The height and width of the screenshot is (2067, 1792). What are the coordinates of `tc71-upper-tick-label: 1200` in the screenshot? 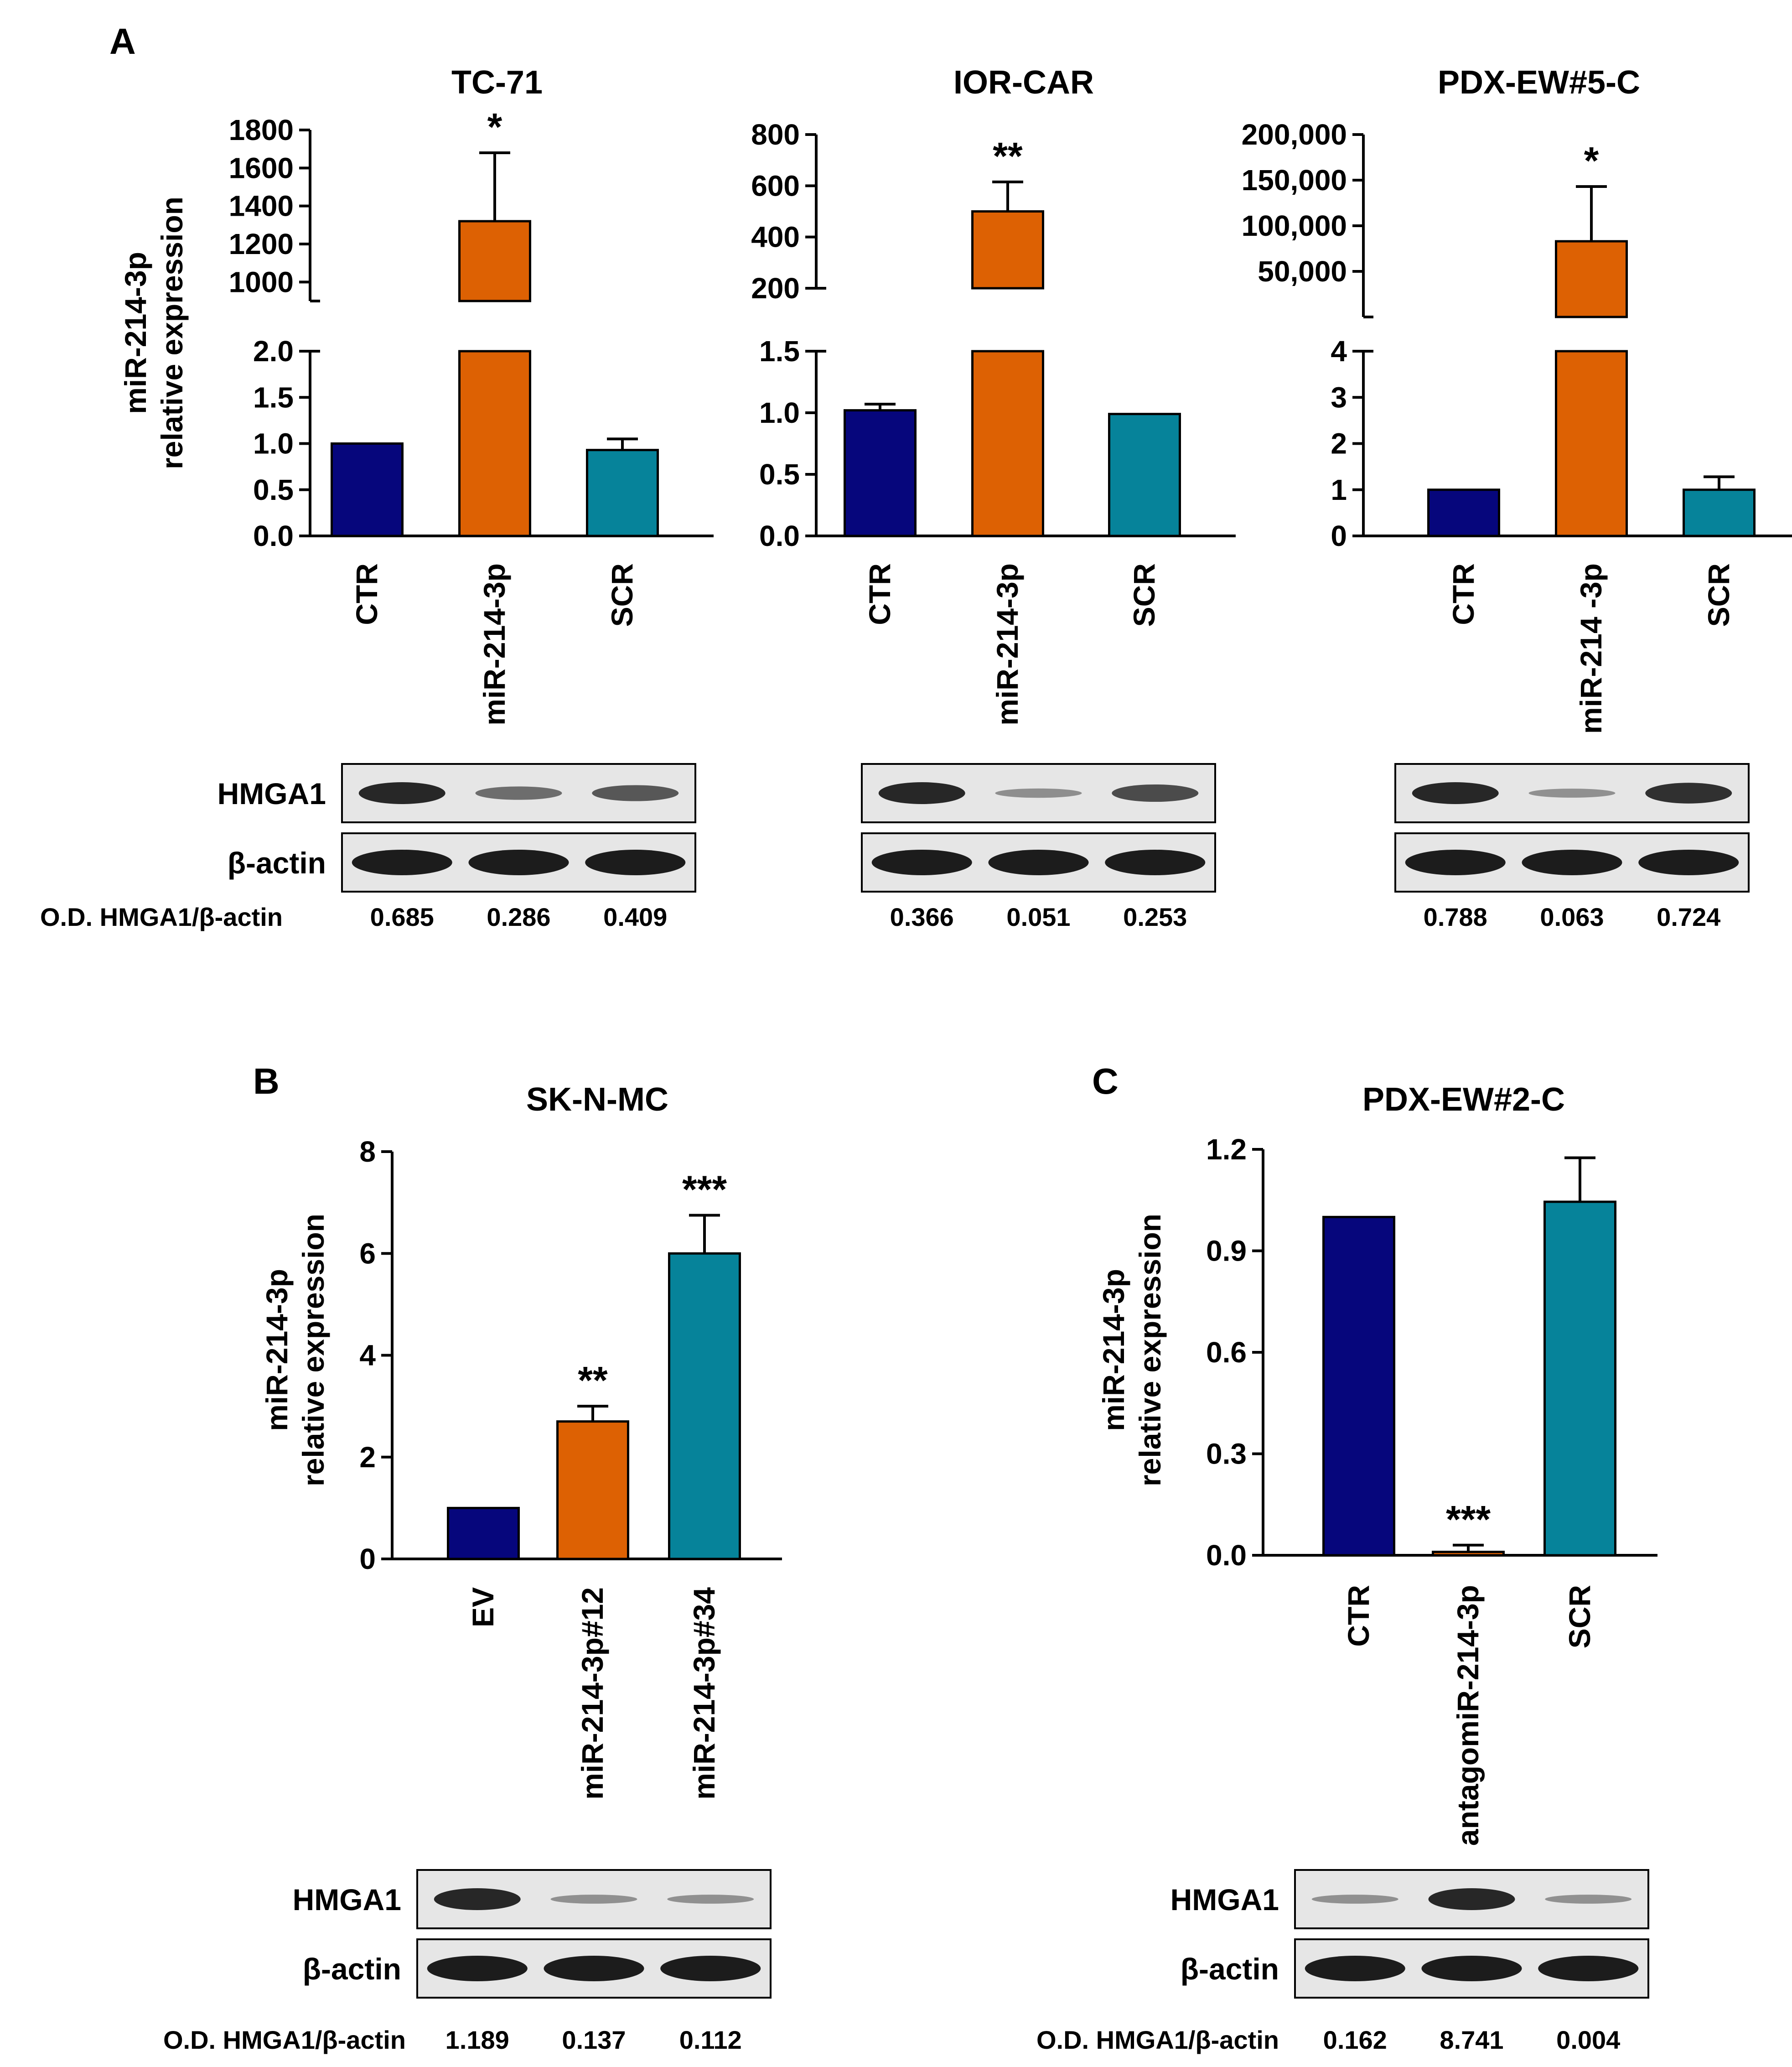 It's located at (261, 244).